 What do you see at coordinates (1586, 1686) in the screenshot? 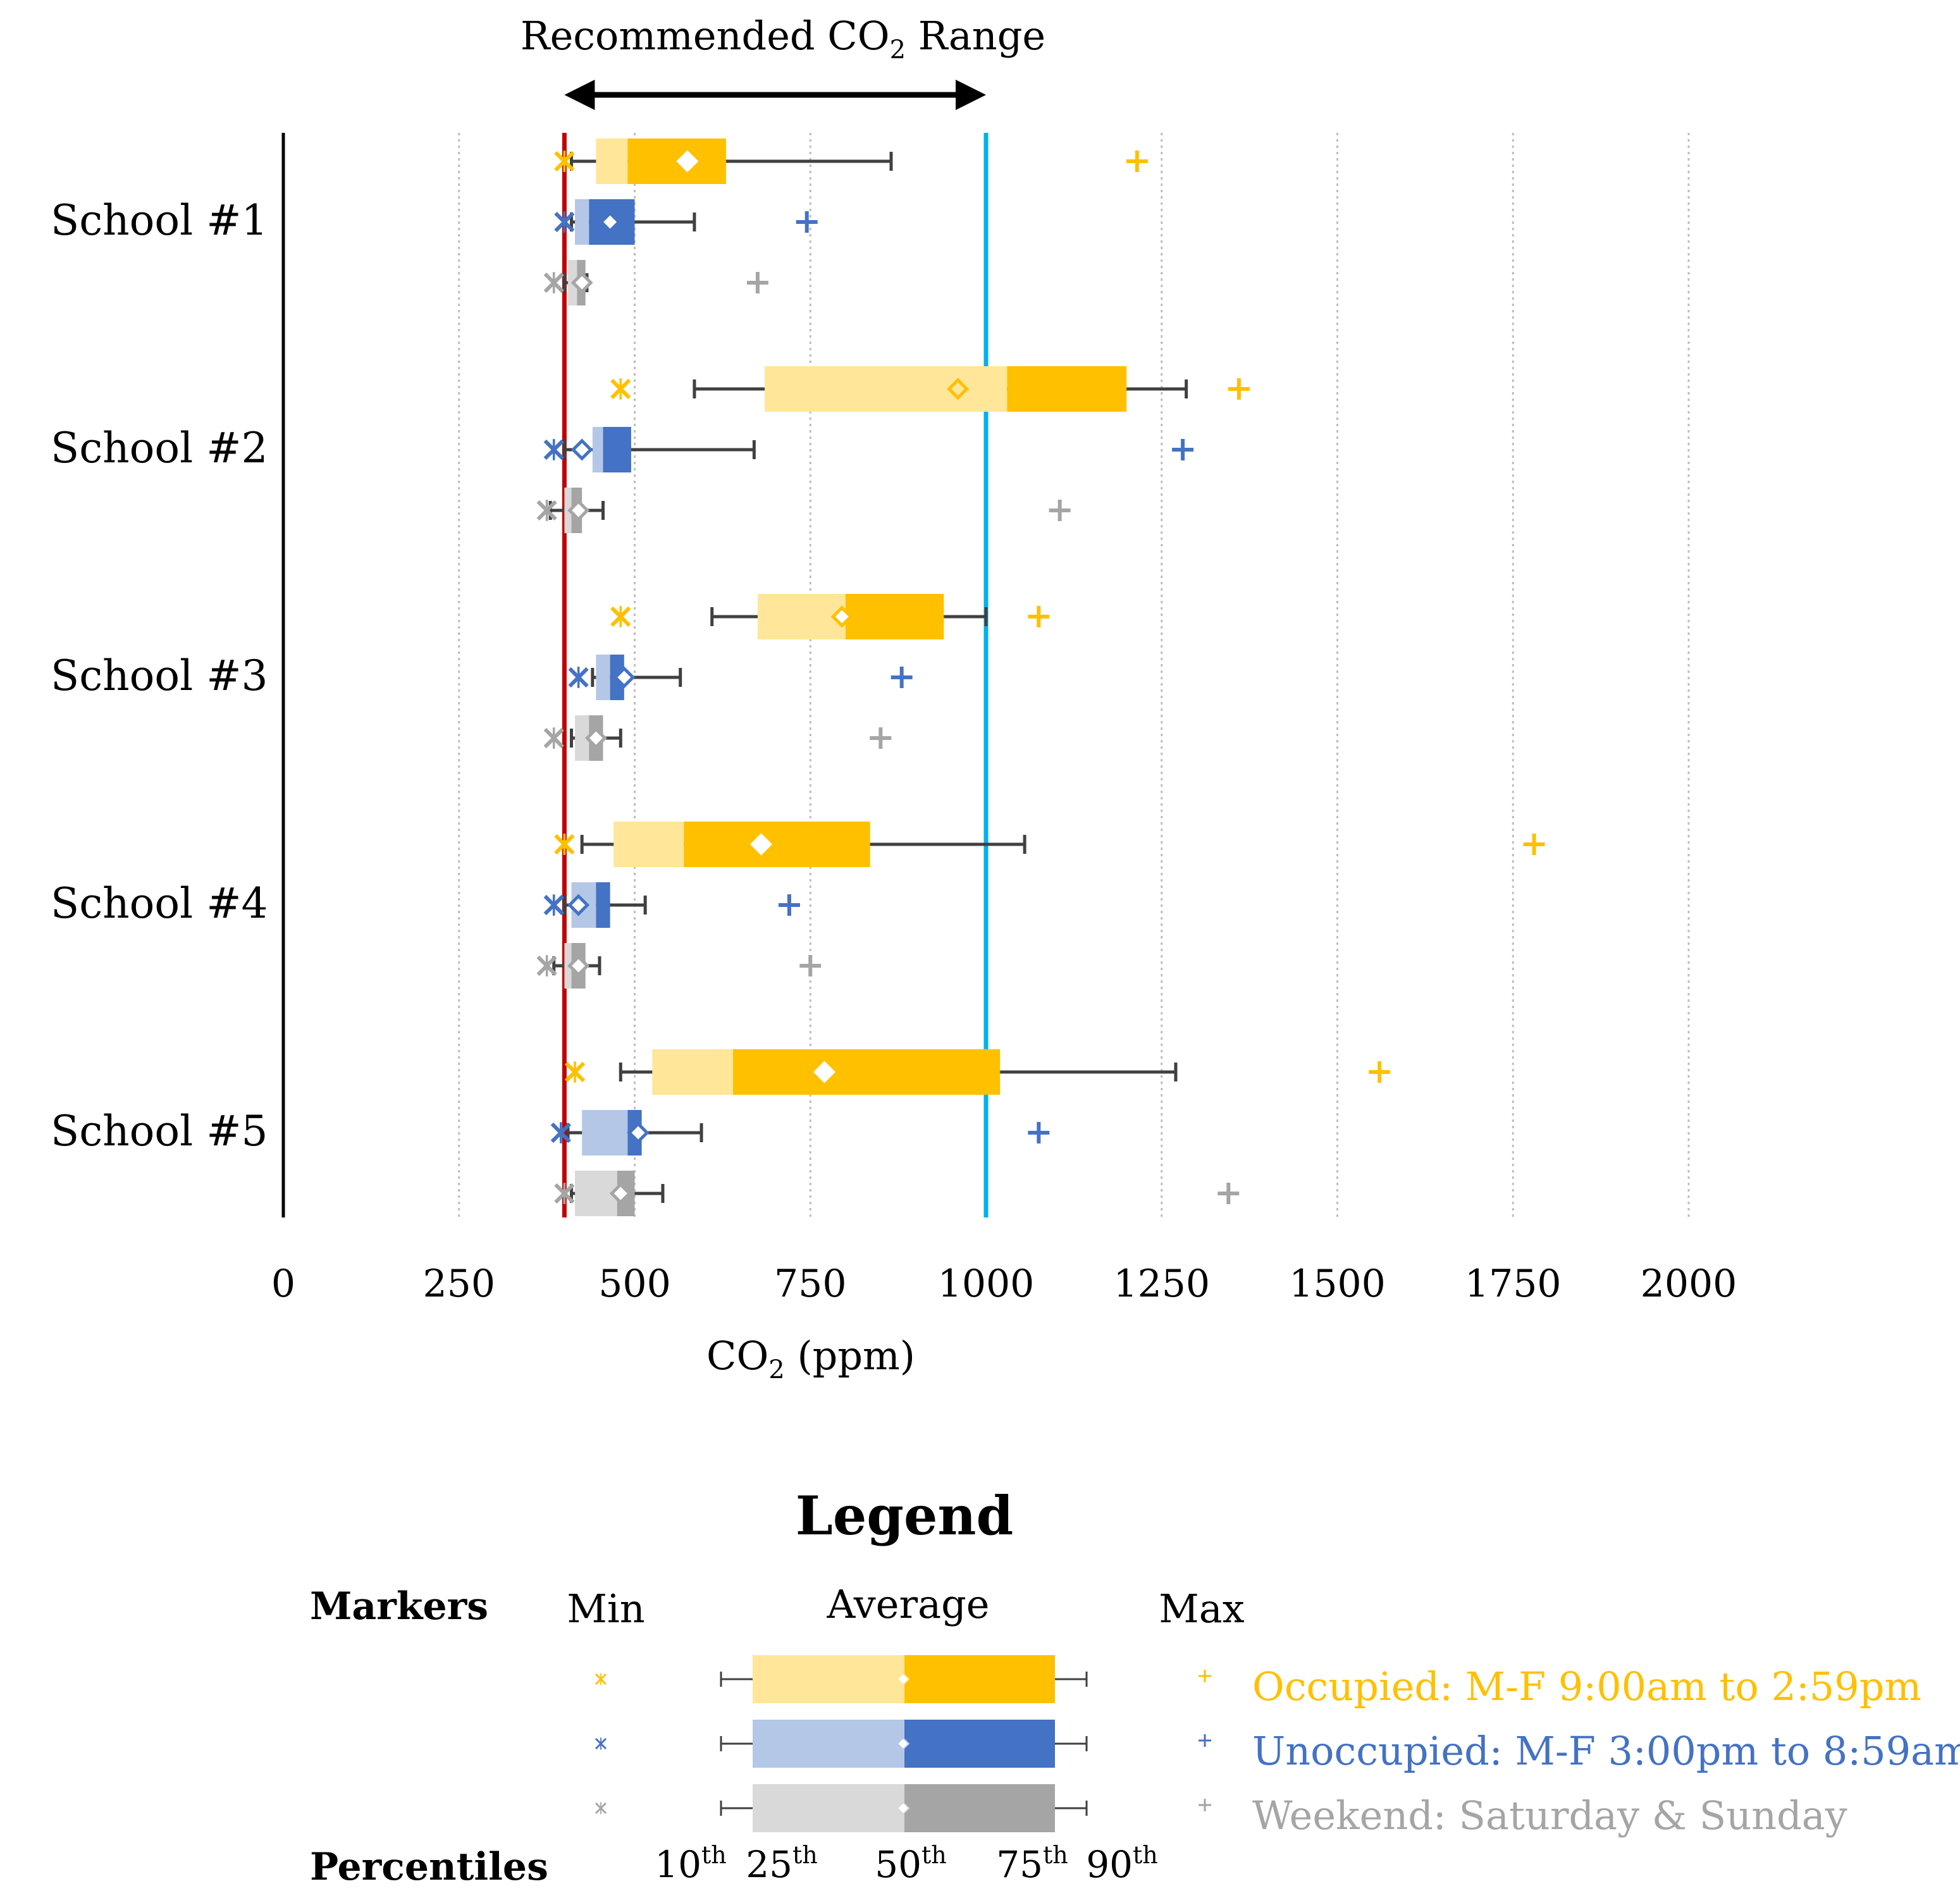
I see `legend-occupied-label: Occupied: M-F 9:00am to 2:59pm` at bounding box center [1586, 1686].